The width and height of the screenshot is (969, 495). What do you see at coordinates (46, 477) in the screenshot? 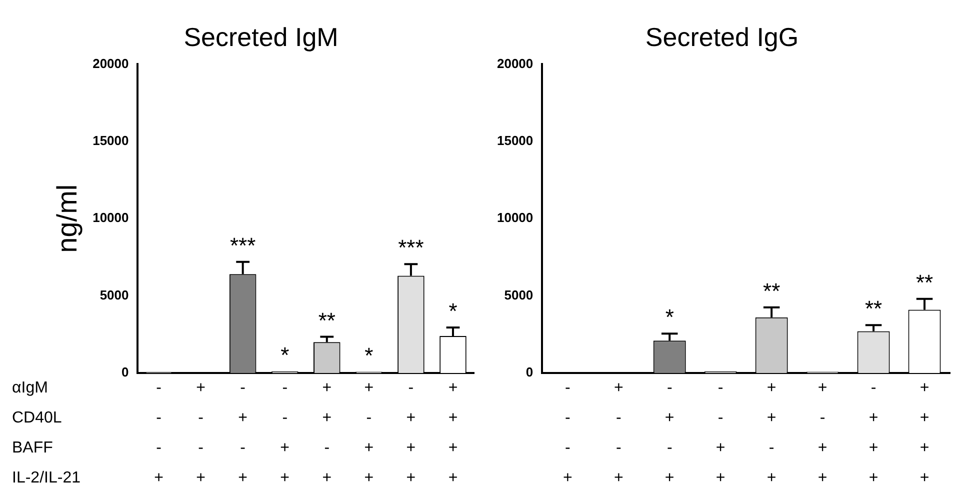
I see `text: IL-2/IL-21` at bounding box center [46, 477].